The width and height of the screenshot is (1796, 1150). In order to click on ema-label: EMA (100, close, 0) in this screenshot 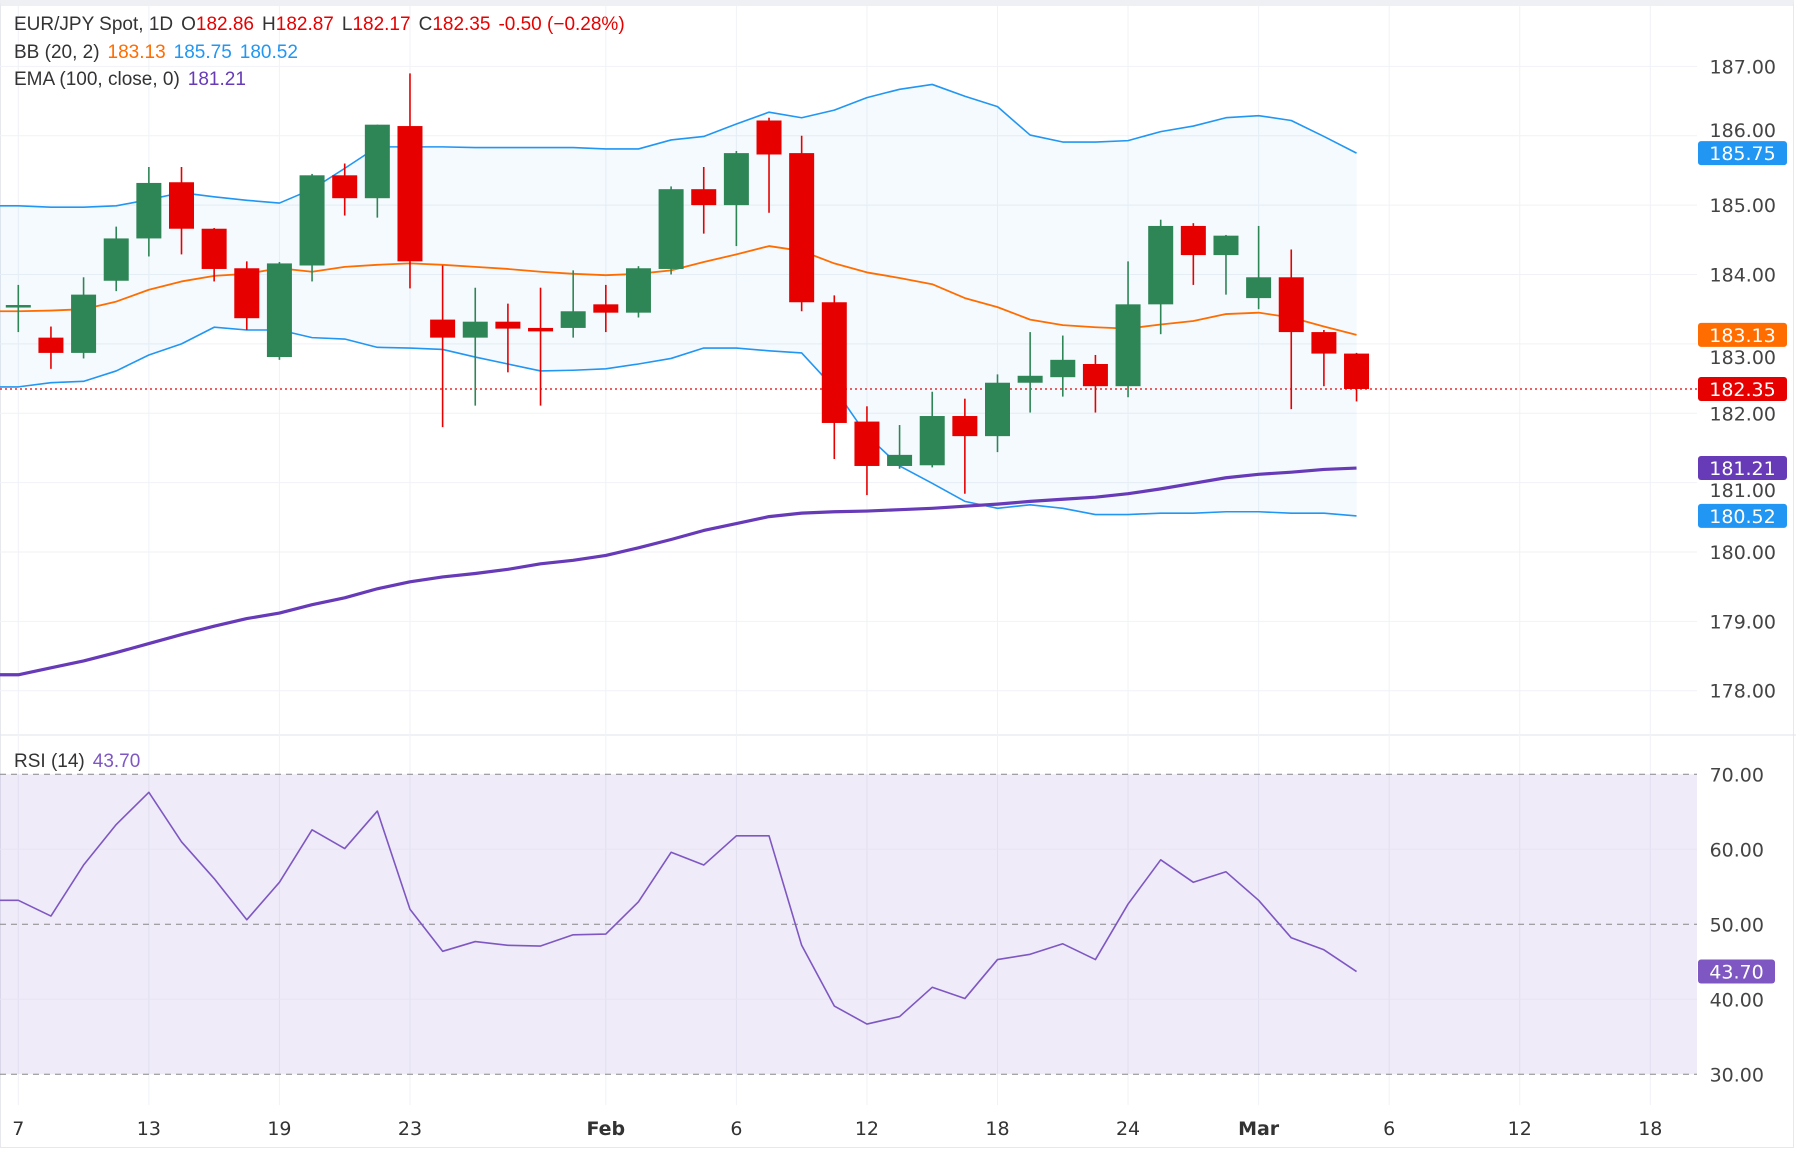, I will do `click(97, 79)`.